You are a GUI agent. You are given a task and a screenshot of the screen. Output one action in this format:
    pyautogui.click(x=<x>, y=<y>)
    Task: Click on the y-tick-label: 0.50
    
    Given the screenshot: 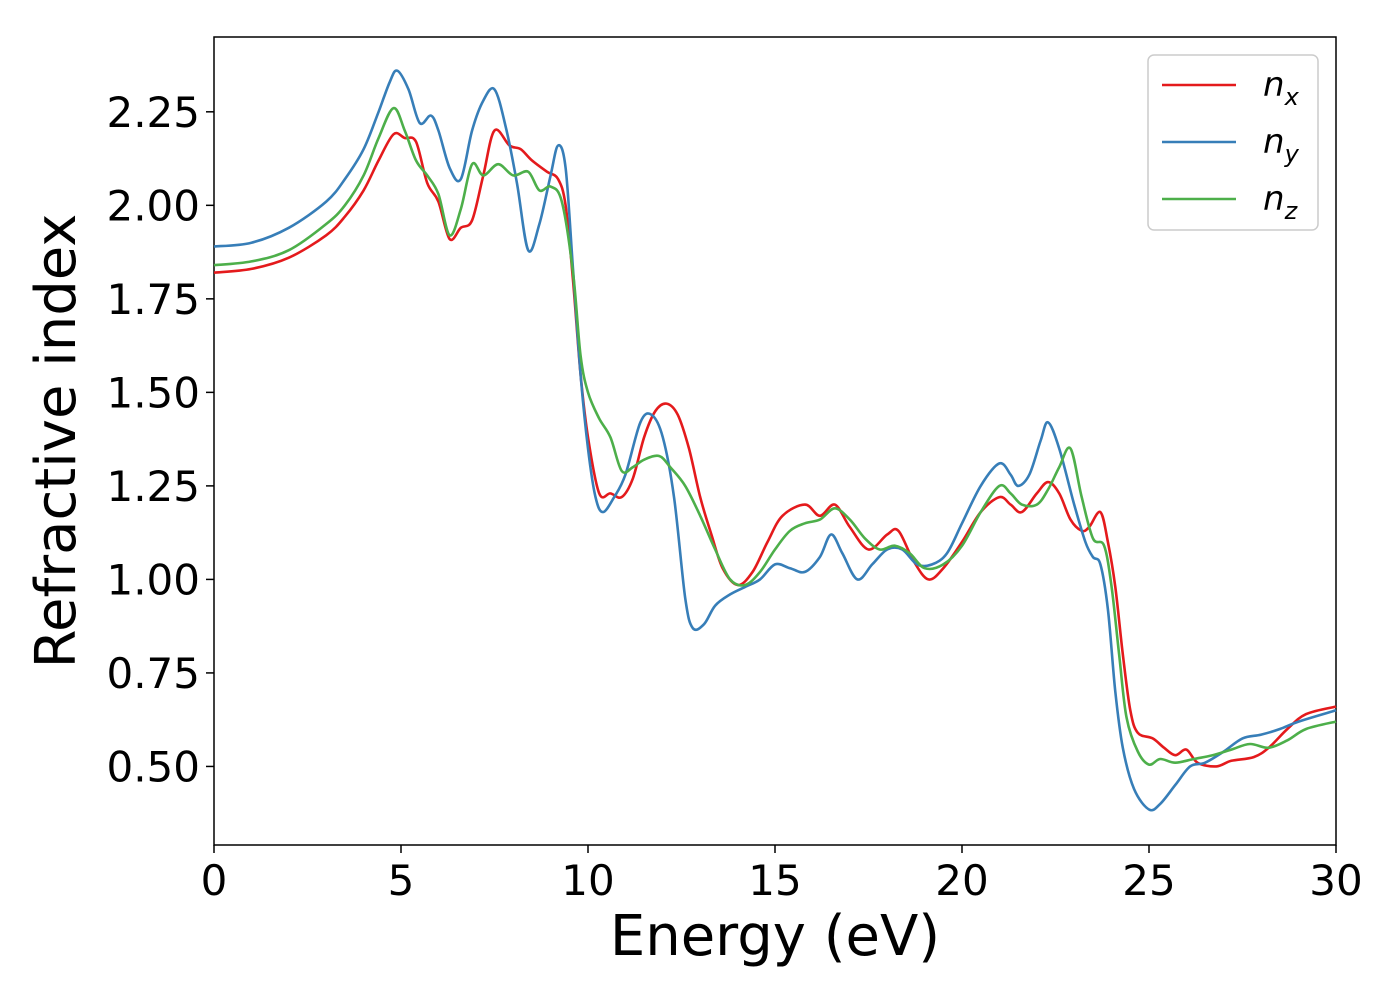 What is the action you would take?
    pyautogui.click(x=153, y=766)
    